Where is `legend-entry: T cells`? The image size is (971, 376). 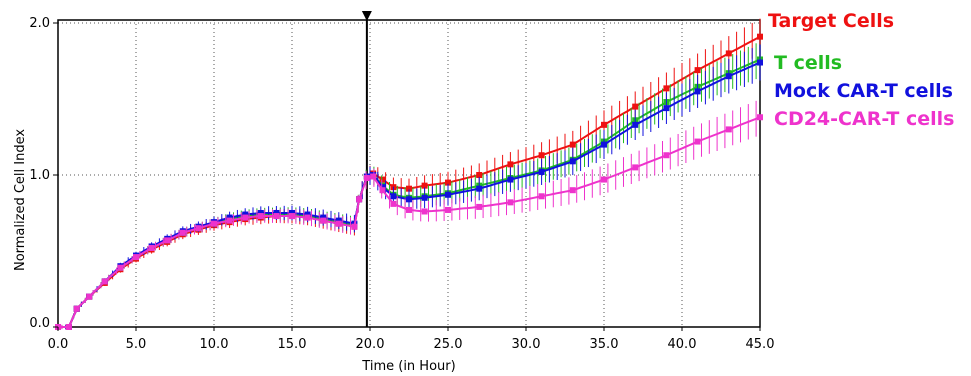 legend-entry: T cells is located at coordinates (808, 63).